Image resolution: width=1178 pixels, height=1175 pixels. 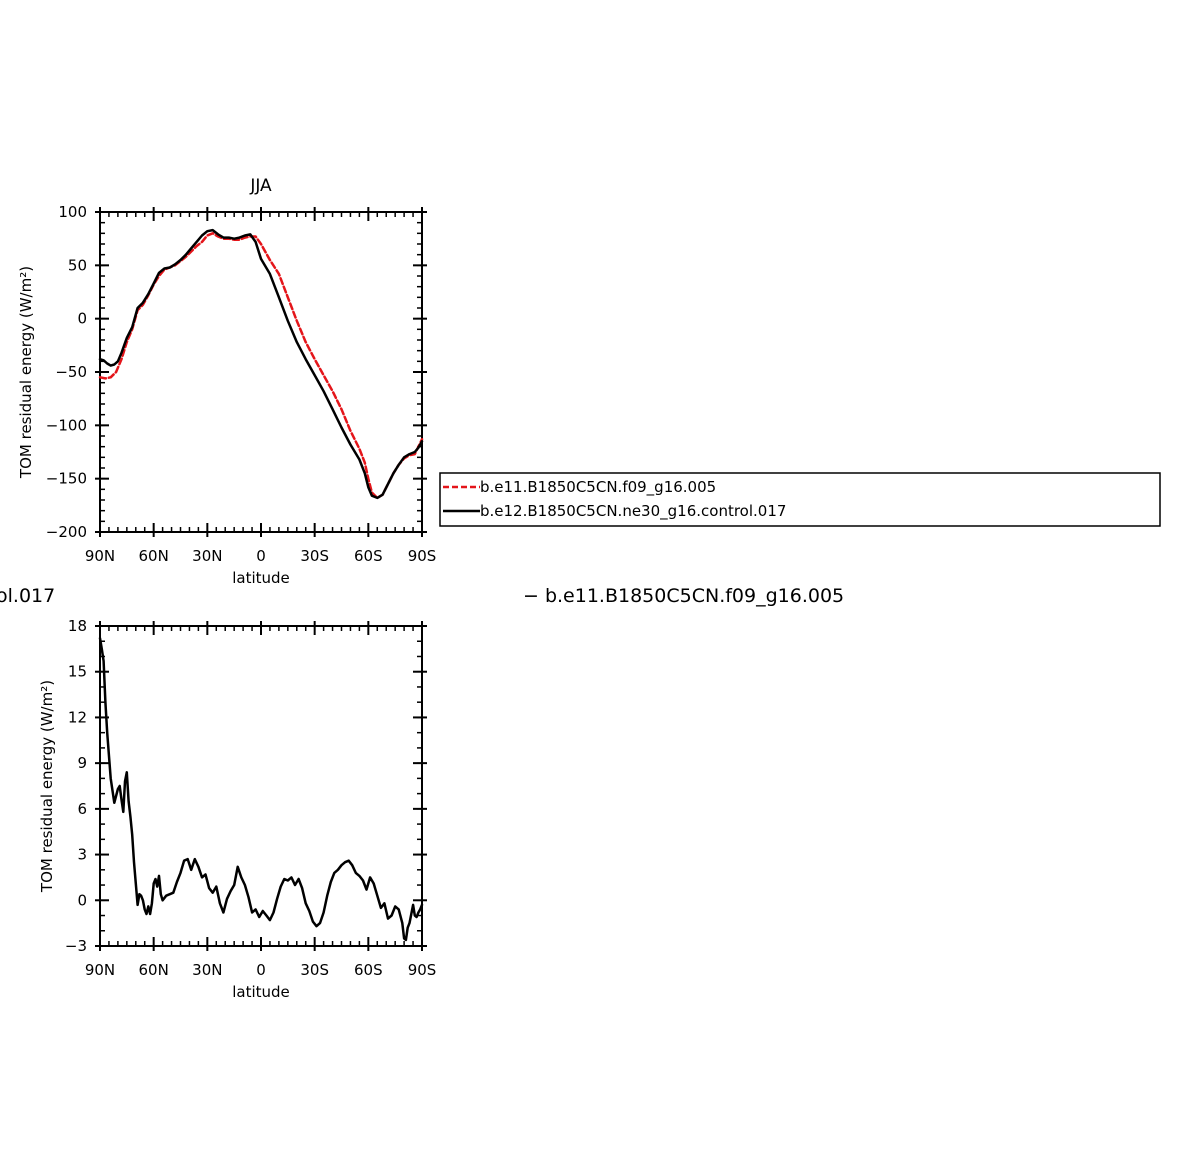 What do you see at coordinates (207, 970) in the screenshot?
I see `bottom-x-tick-label: 30N` at bounding box center [207, 970].